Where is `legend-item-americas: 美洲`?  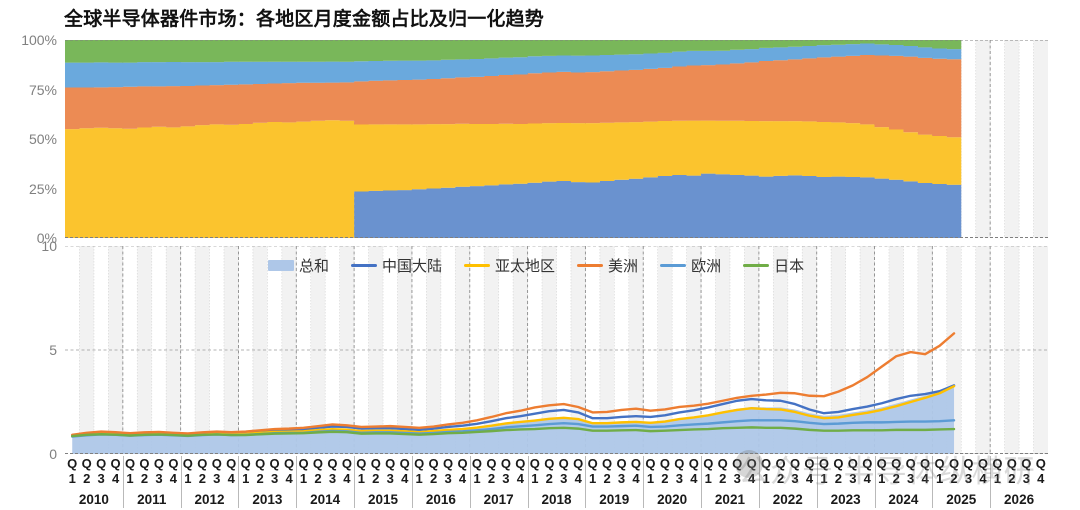 legend-item-americas: 美洲 is located at coordinates (607, 265).